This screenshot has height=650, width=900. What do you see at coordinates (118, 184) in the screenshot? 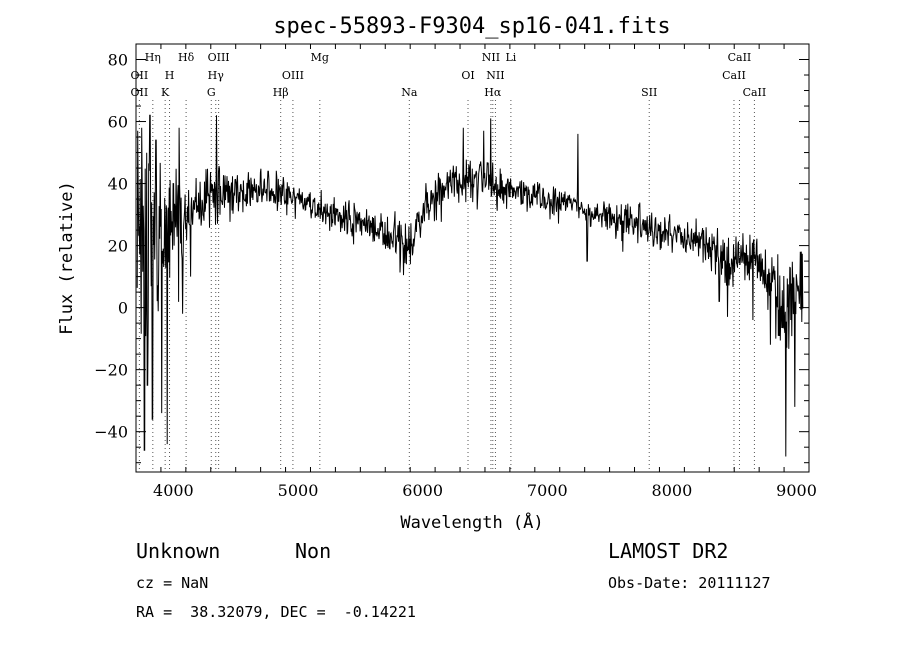
I see `y-tick-label: 40` at bounding box center [118, 184].